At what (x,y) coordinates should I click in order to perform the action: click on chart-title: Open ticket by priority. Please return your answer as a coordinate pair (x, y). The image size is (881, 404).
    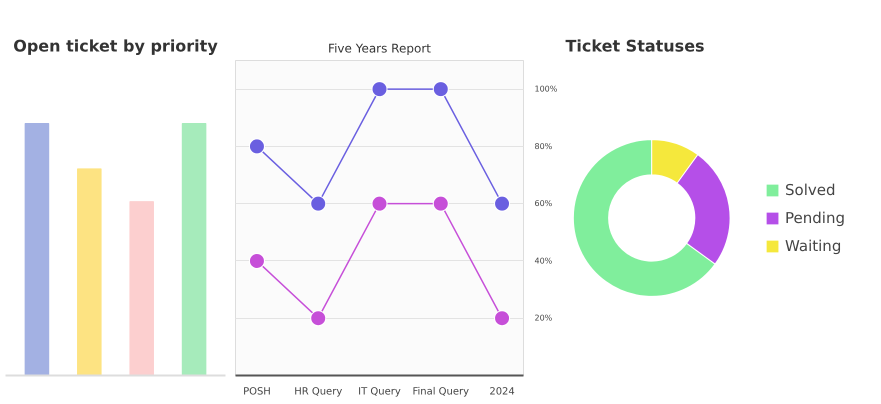
    Looking at the image, I should click on (115, 46).